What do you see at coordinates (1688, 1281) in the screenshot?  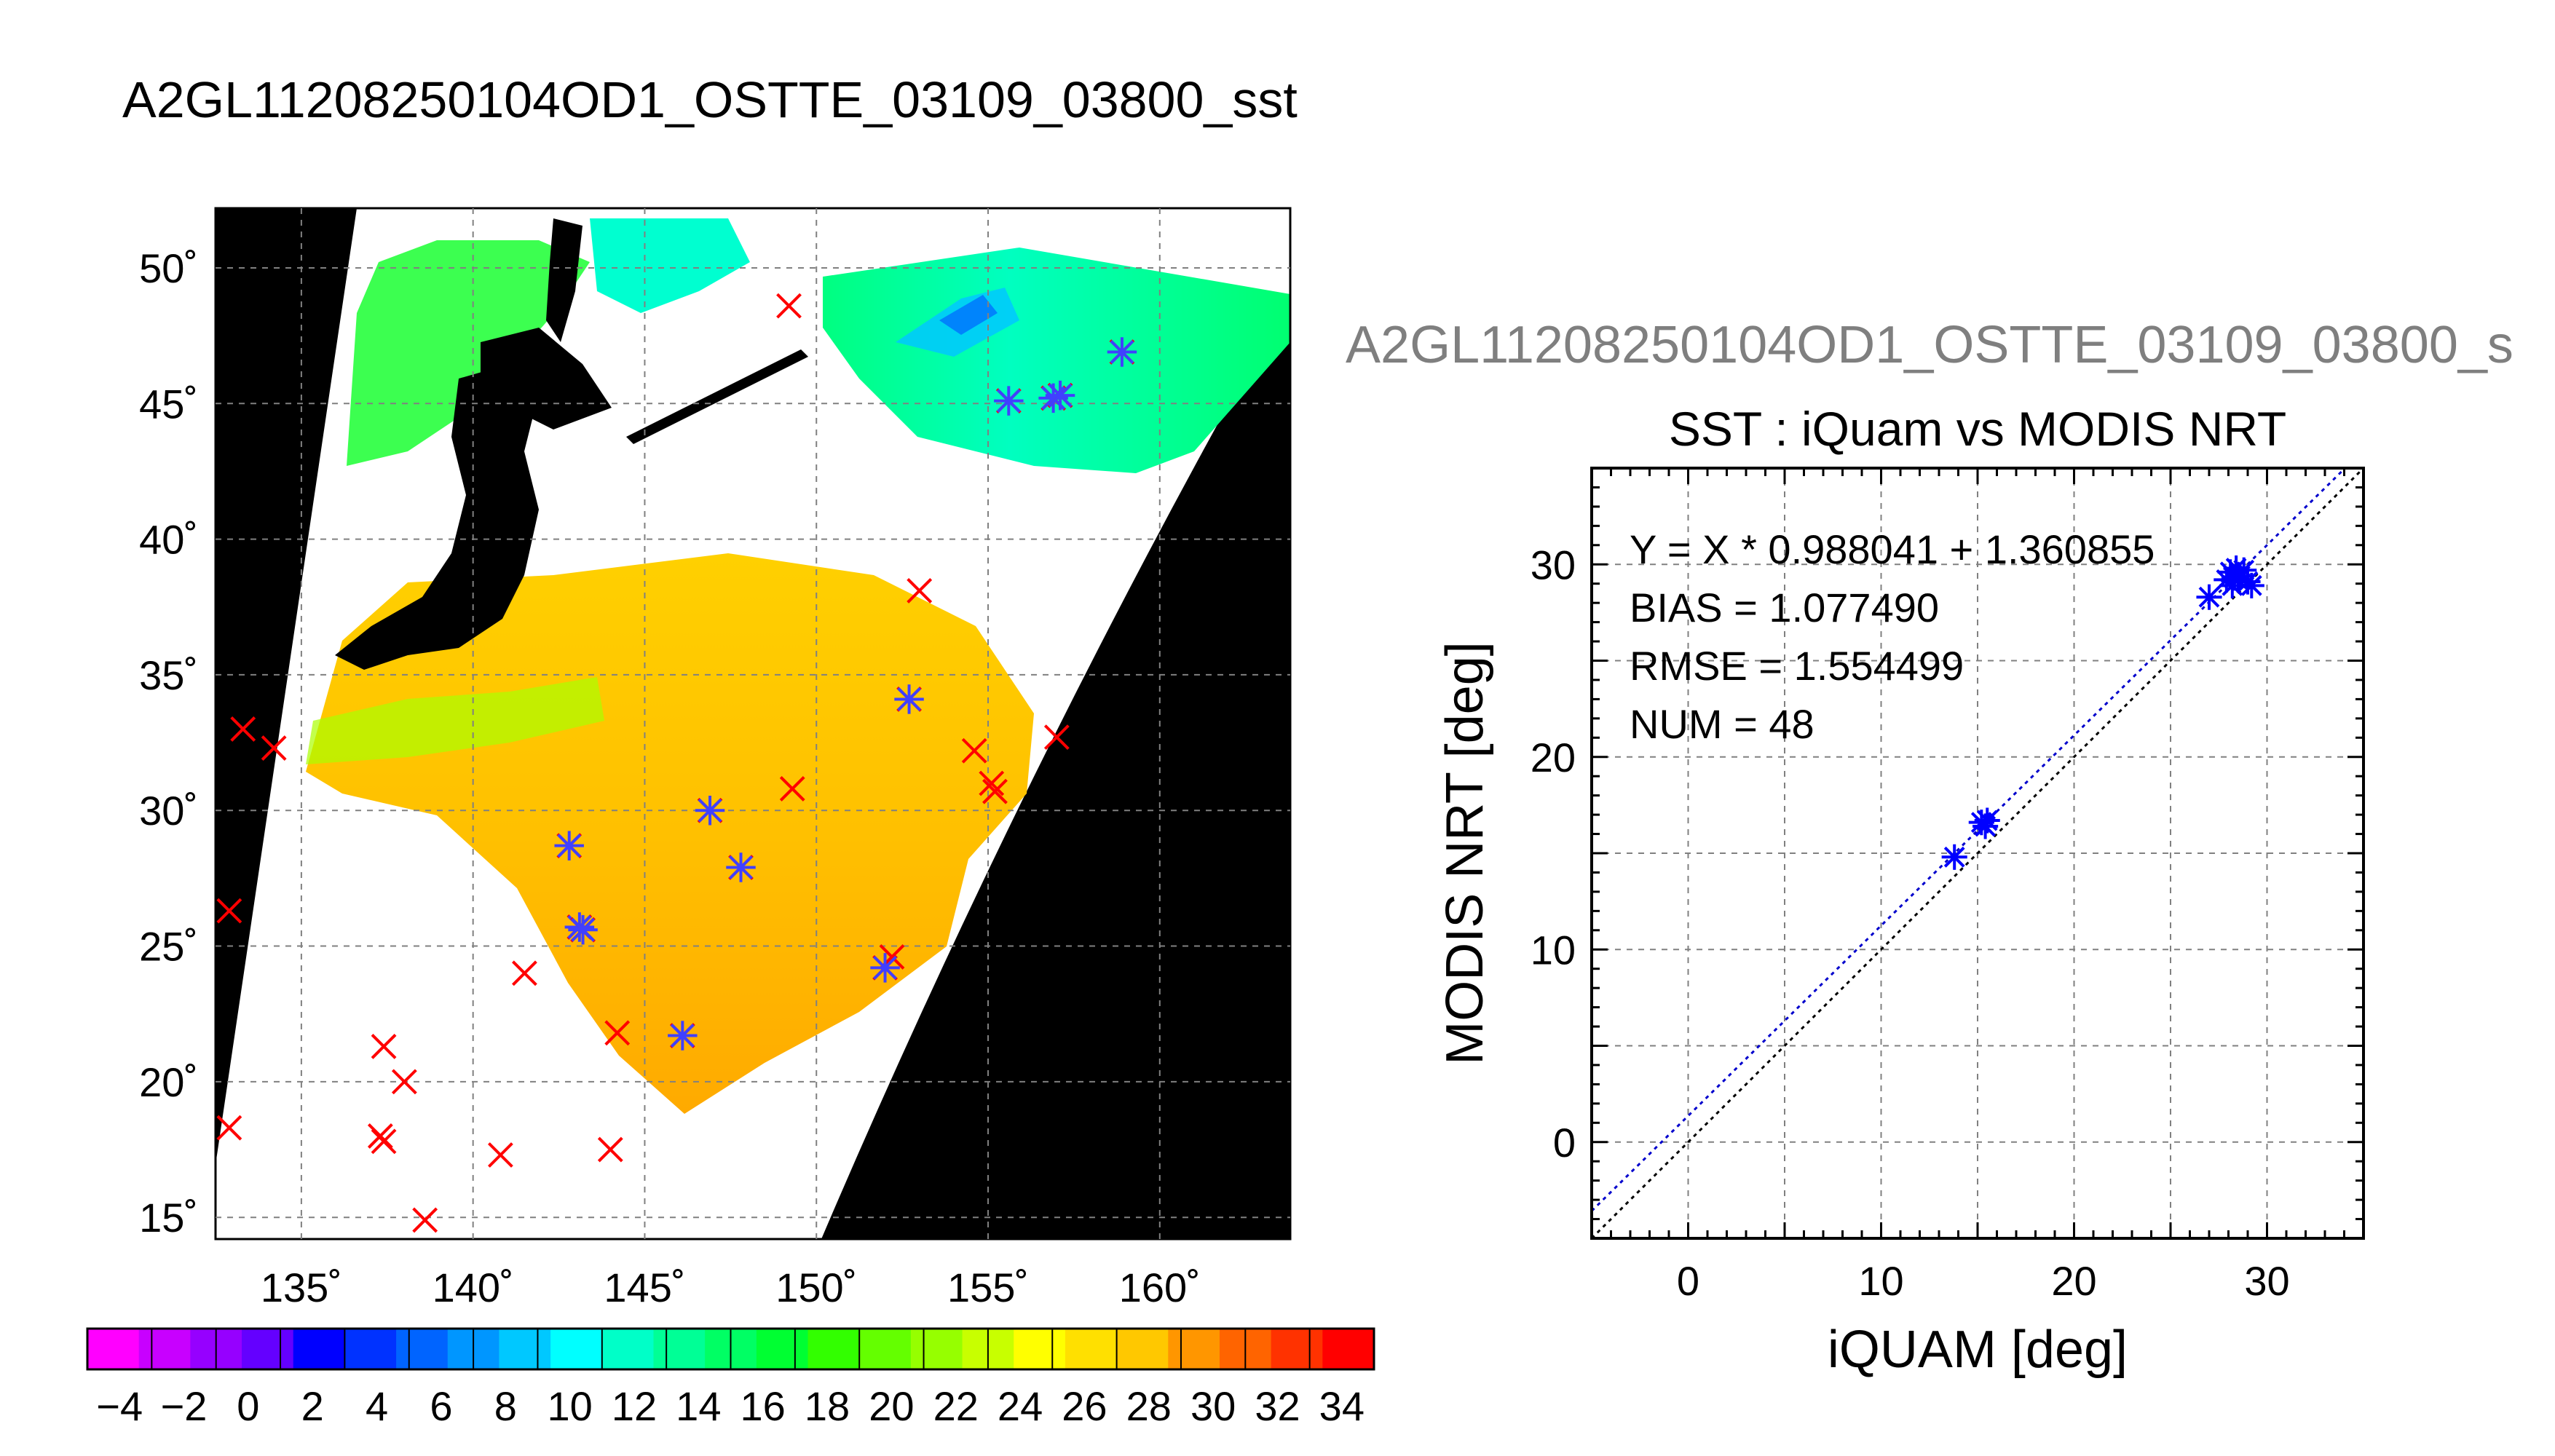 I see `scatter-x-tick-label: 0` at bounding box center [1688, 1281].